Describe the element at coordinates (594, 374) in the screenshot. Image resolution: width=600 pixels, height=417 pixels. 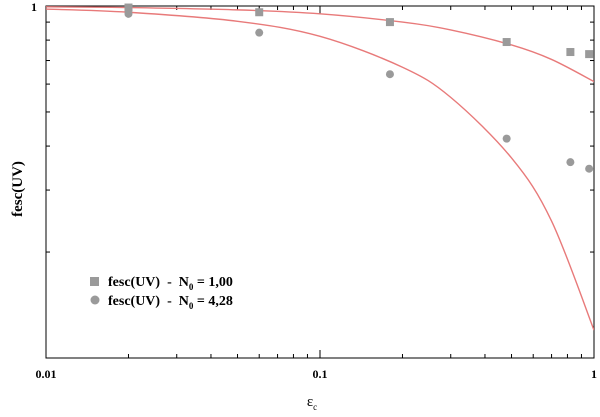
I see `x-tick-label: 1` at that location.